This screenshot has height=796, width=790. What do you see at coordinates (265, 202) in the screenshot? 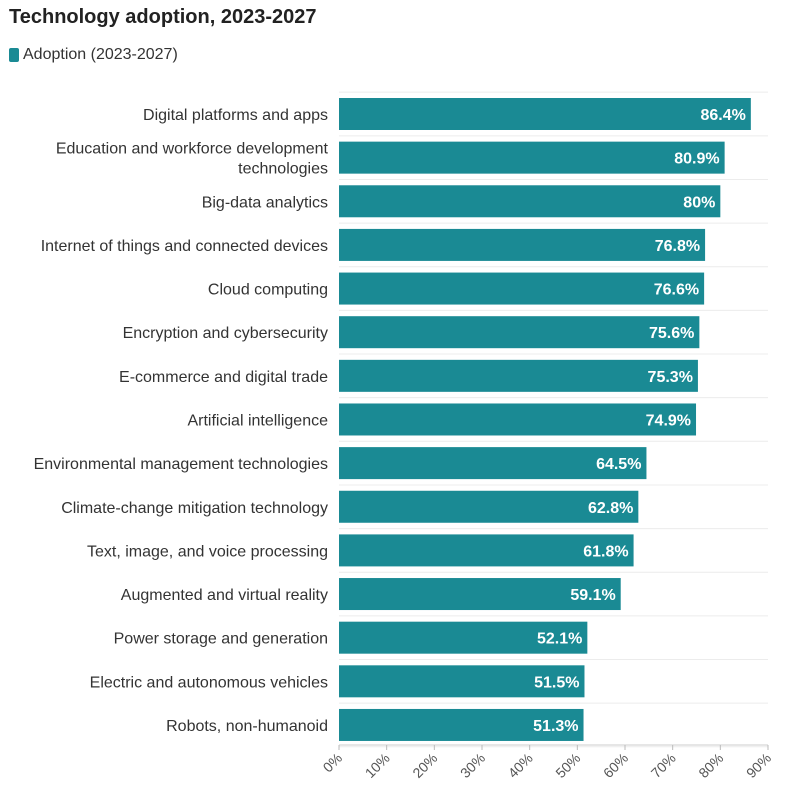
I see `category-label: Big-data analytics` at bounding box center [265, 202].